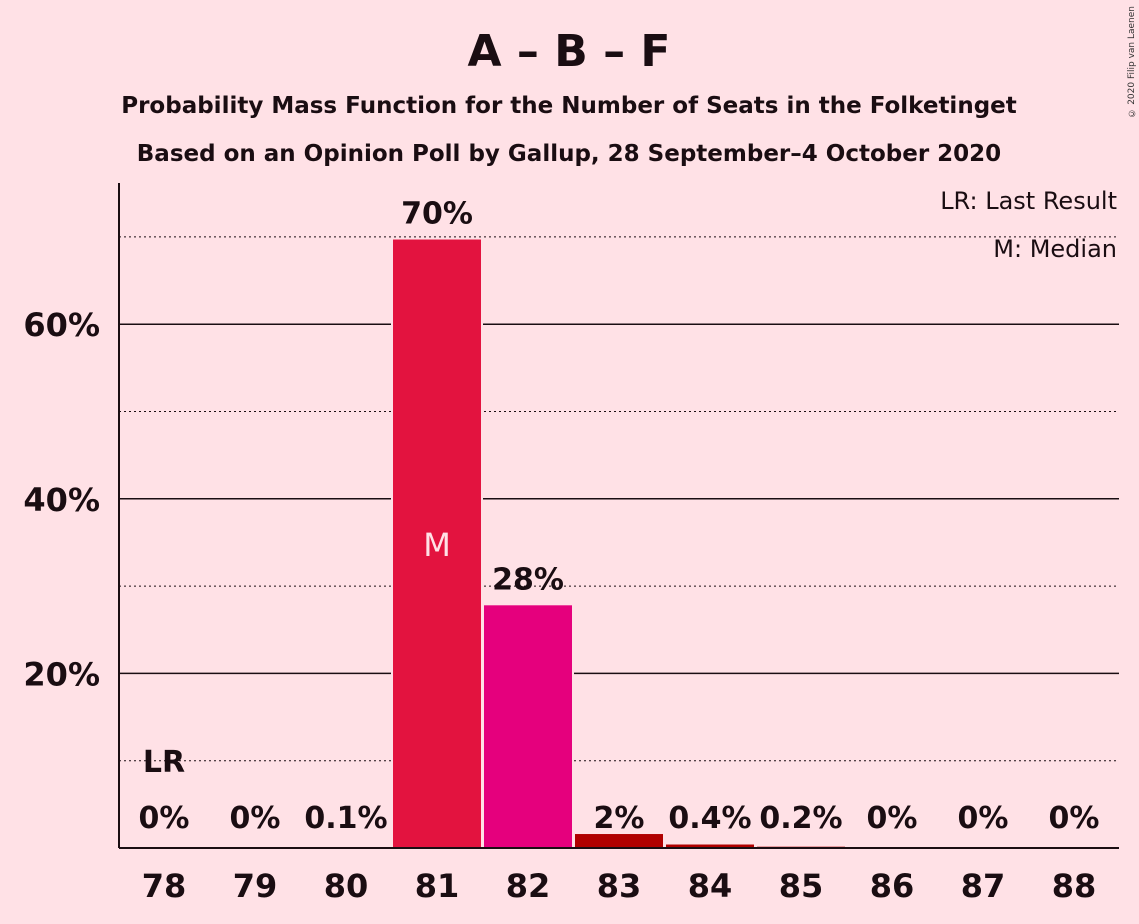 The height and width of the screenshot is (924, 1139). What do you see at coordinates (709, 818) in the screenshot?
I see `data-label: 0.4%` at bounding box center [709, 818].